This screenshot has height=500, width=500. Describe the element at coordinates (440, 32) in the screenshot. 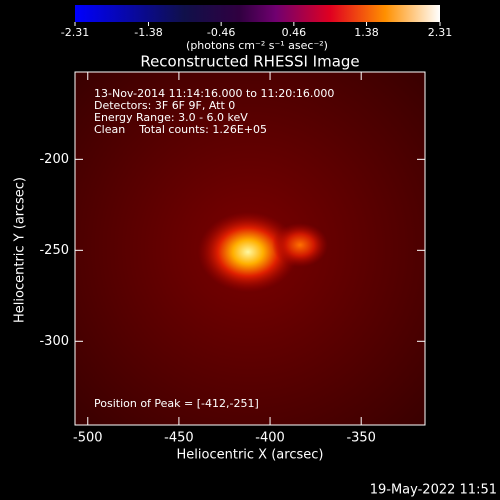

I see `colorbar-tick-label: 2.31` at that location.